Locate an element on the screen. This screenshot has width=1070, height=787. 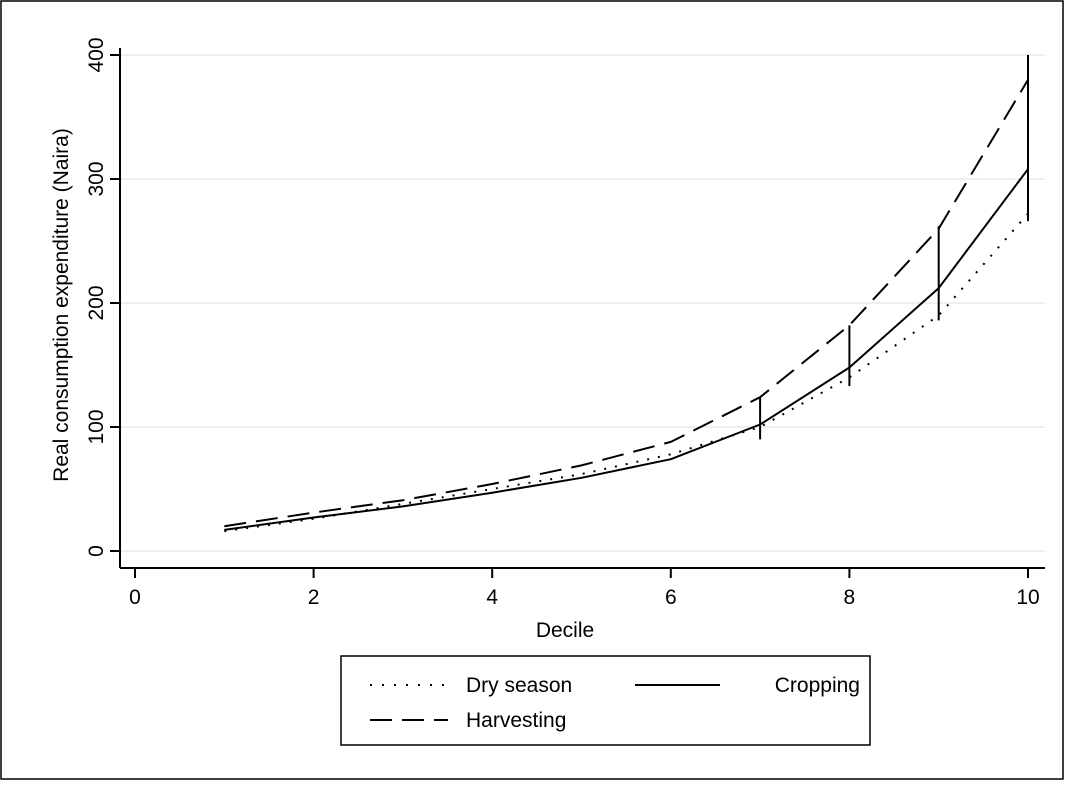
legend-label-harvesting: Harvesting is located at coordinates (516, 720).